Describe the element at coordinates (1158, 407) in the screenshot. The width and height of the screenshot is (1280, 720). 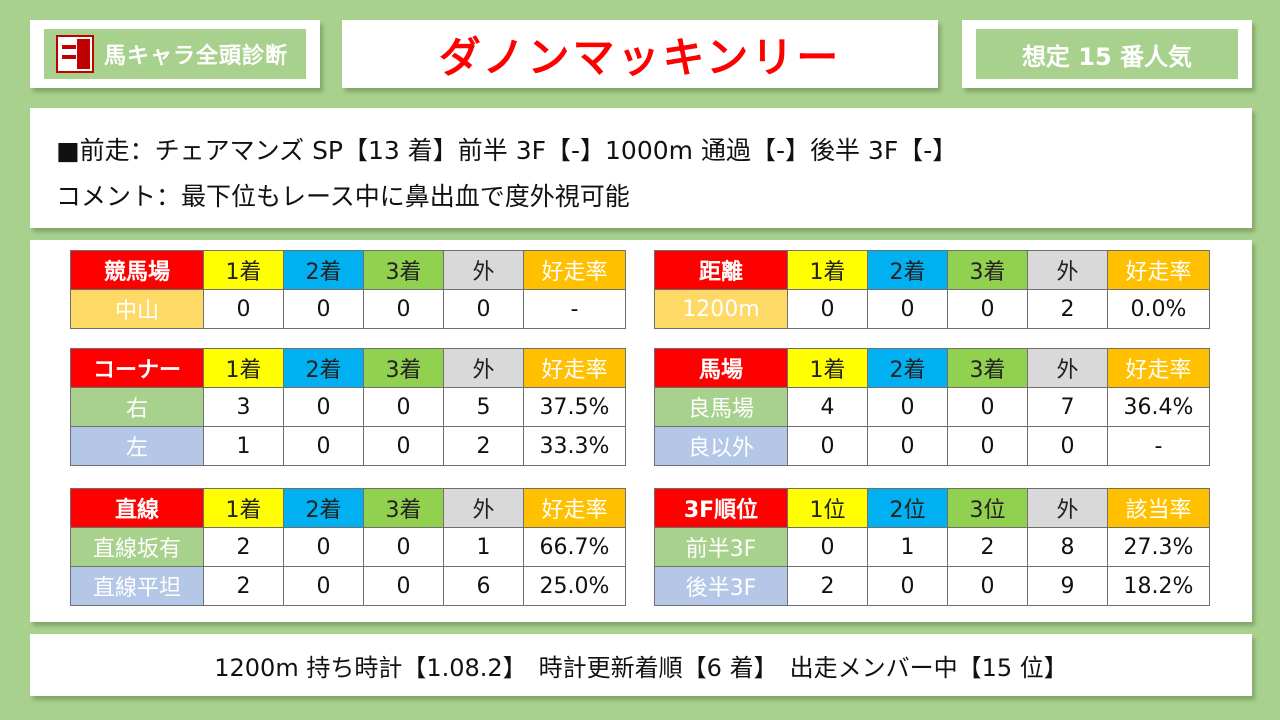
I see `cell-rate: 36.4%` at that location.